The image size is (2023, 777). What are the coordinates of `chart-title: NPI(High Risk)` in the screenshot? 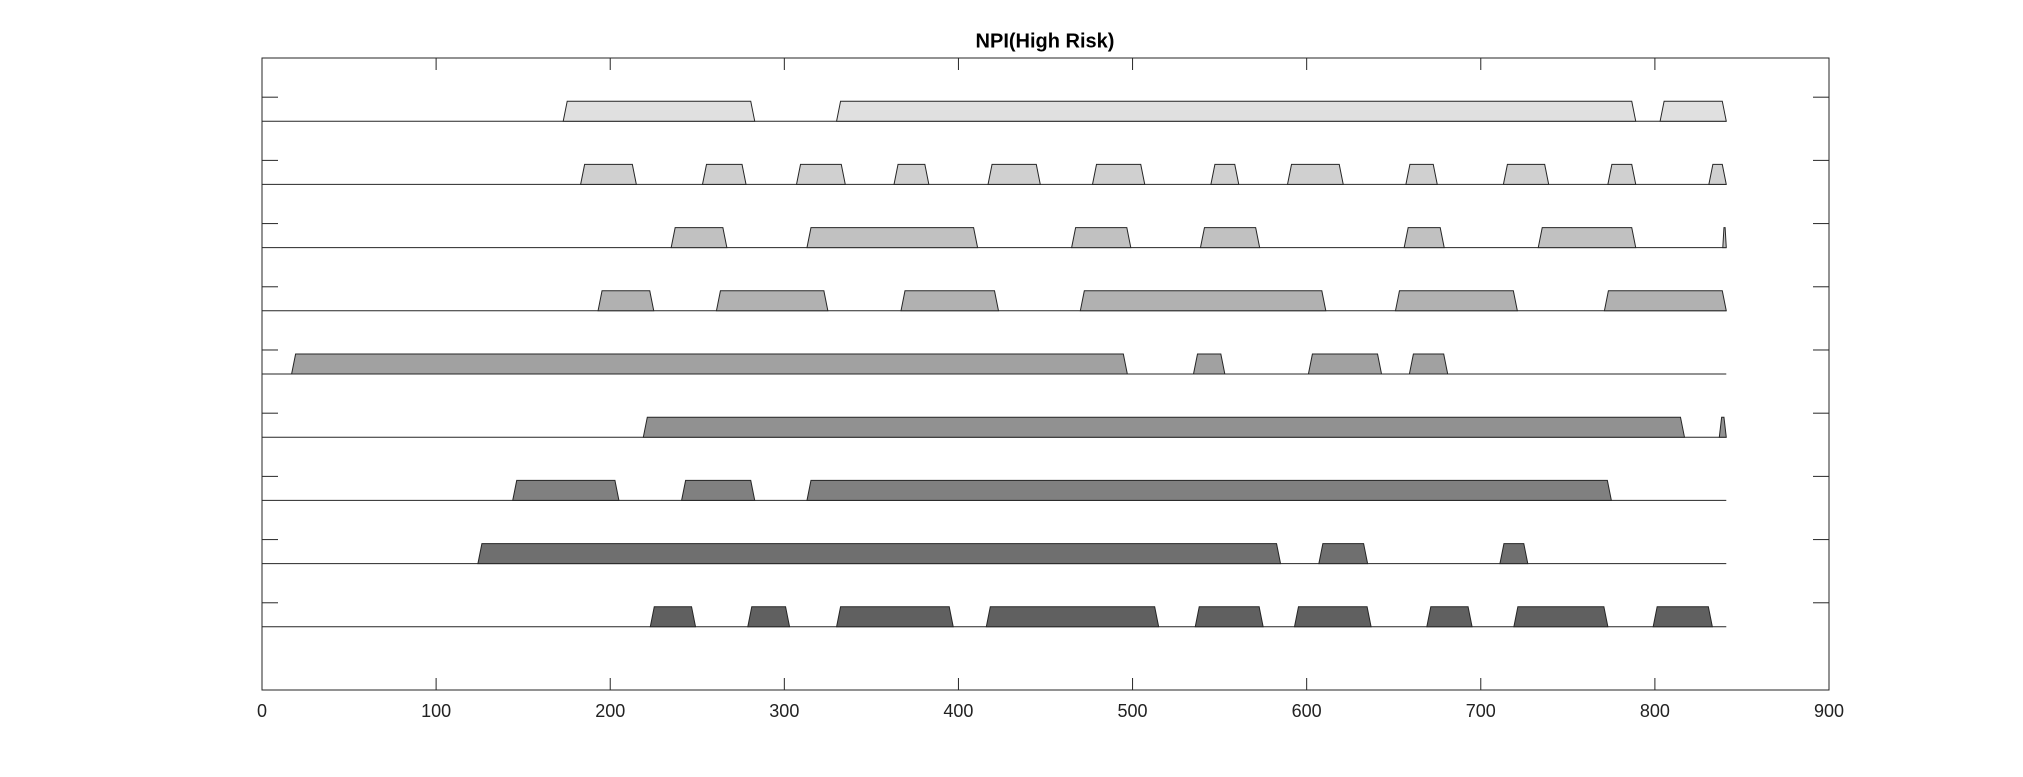 It's located at (1045, 41).